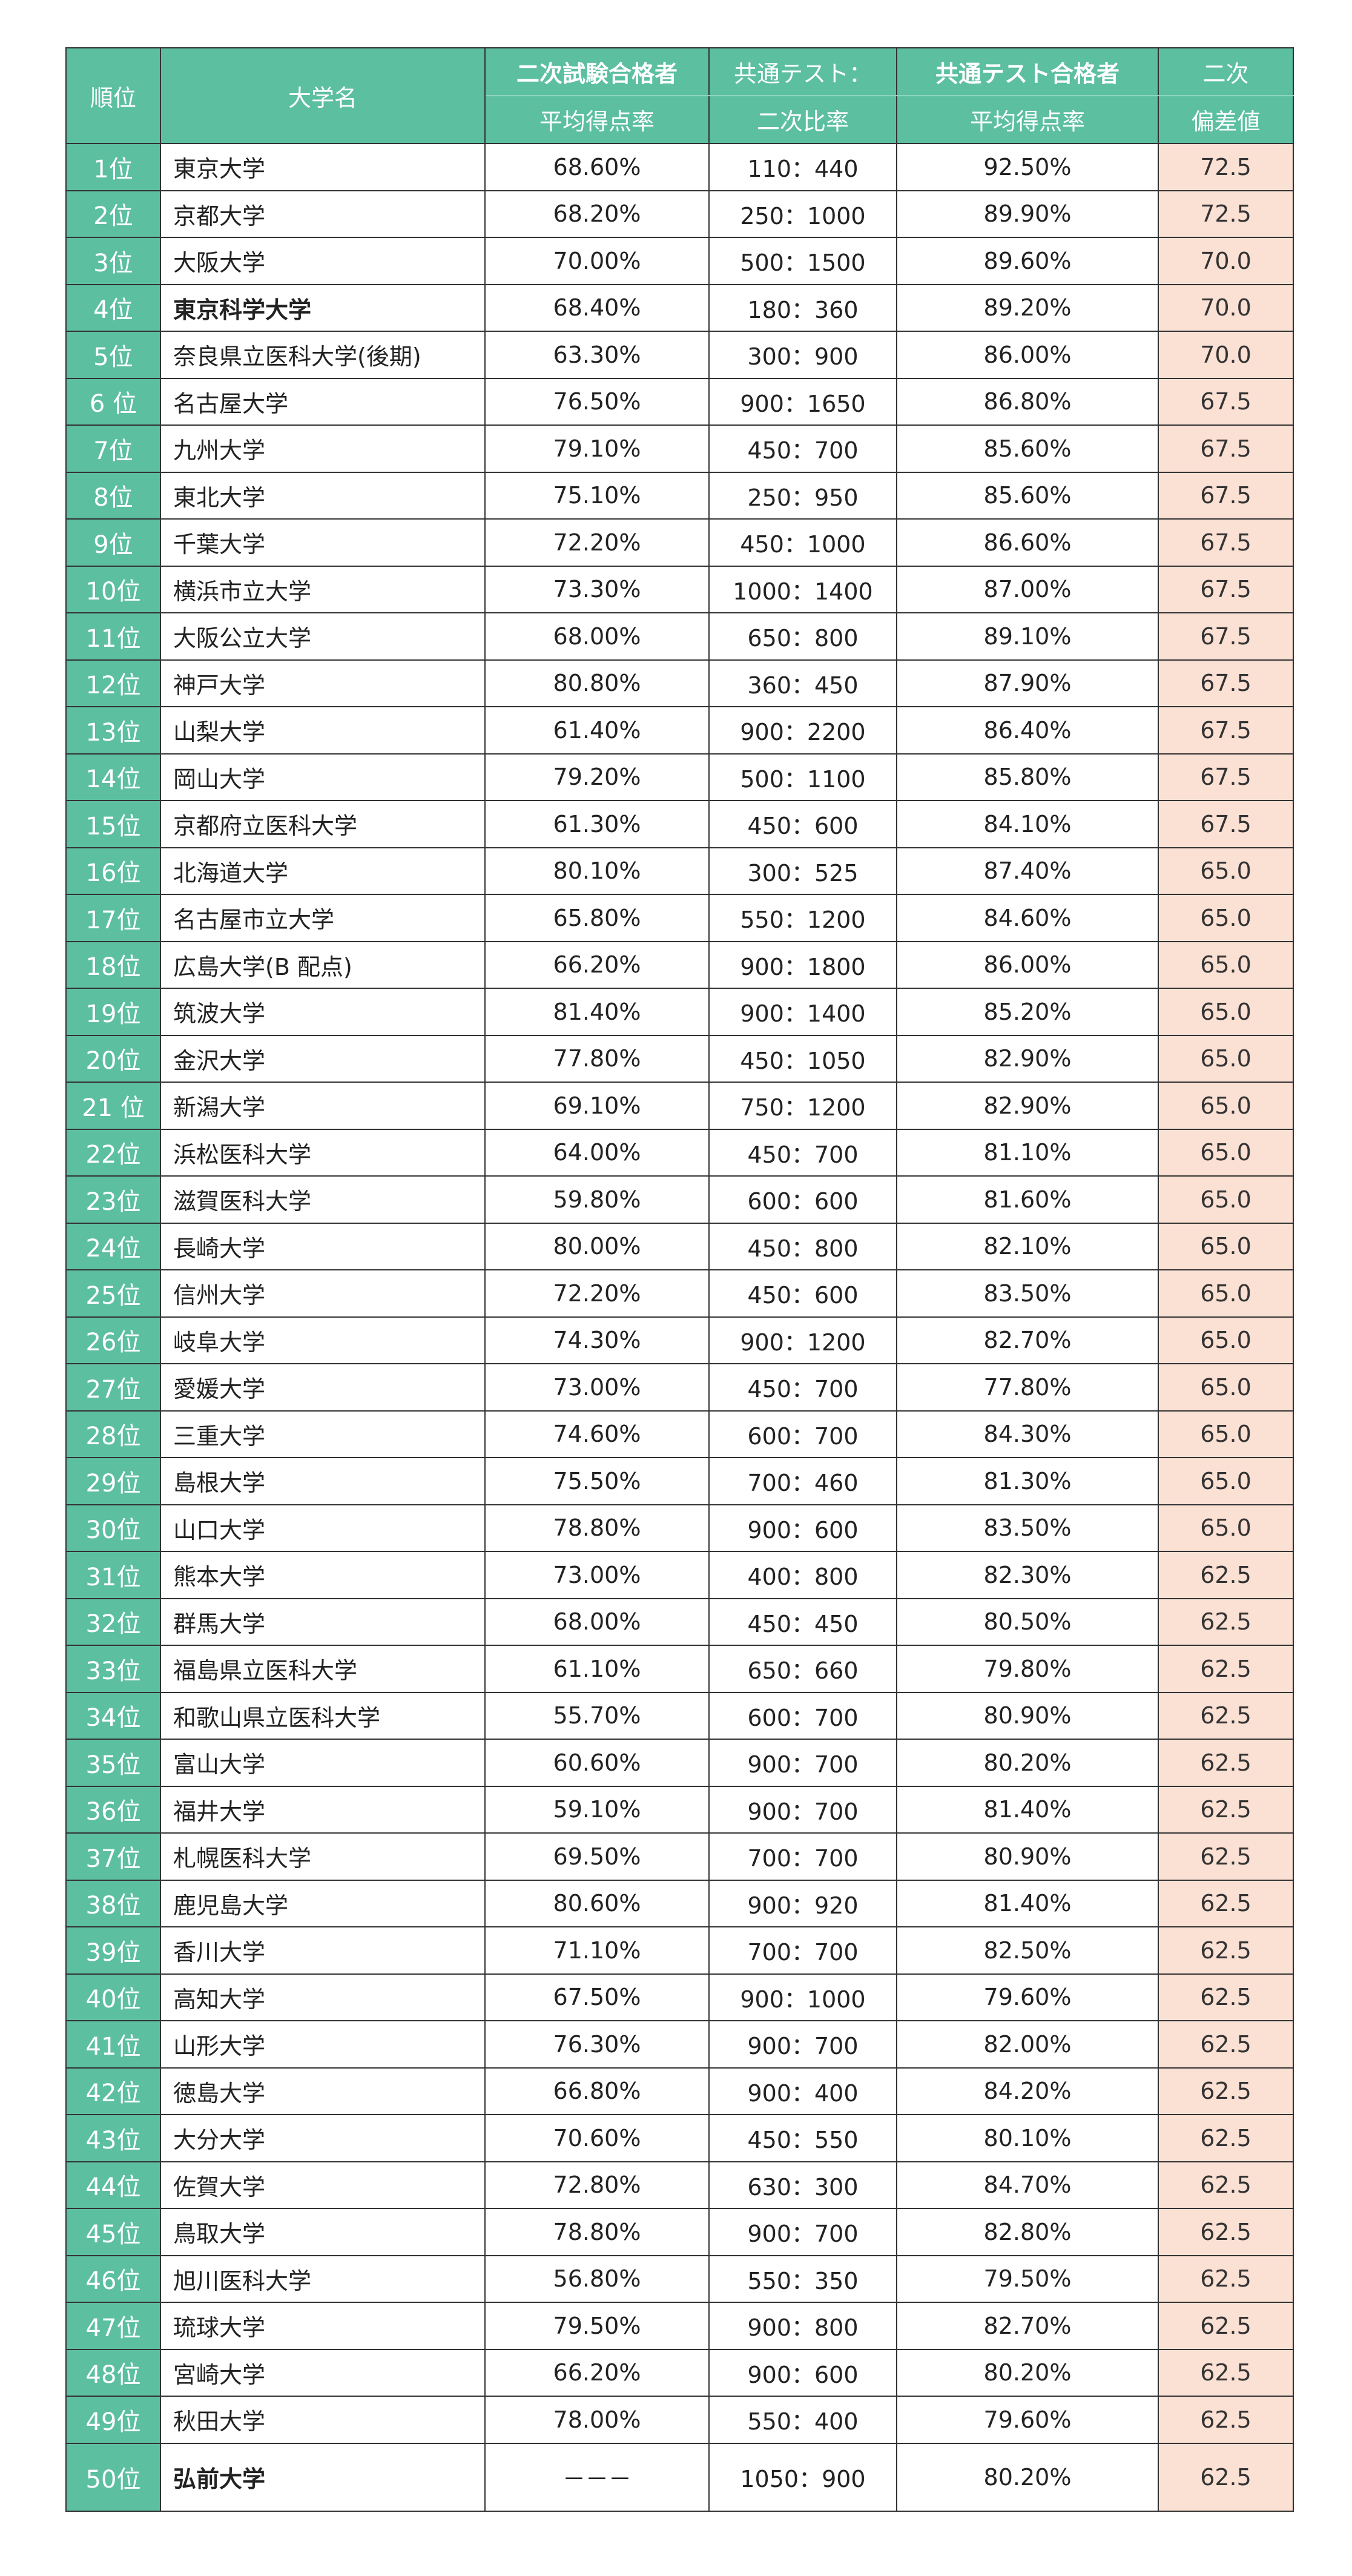 This screenshot has height=2576, width=1352. Describe the element at coordinates (802, 1152) in the screenshot. I see `ratio-cell: 450：700` at that location.